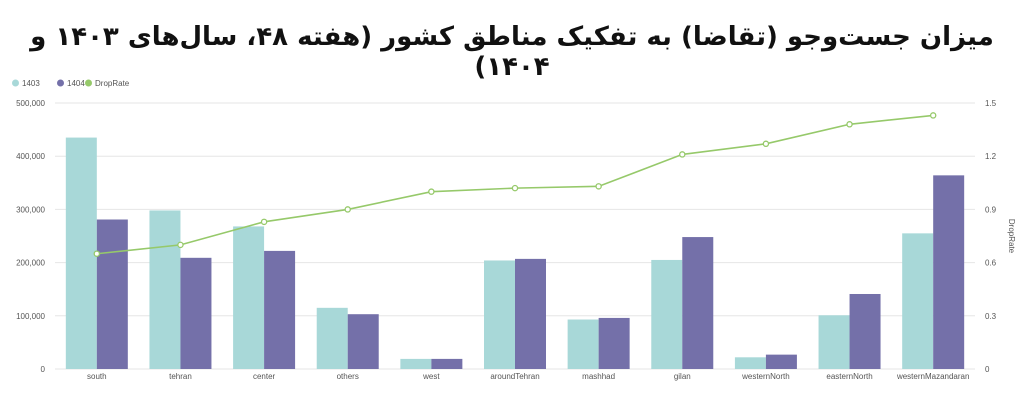  I want to click on point-DropRate-south, so click(97, 253).